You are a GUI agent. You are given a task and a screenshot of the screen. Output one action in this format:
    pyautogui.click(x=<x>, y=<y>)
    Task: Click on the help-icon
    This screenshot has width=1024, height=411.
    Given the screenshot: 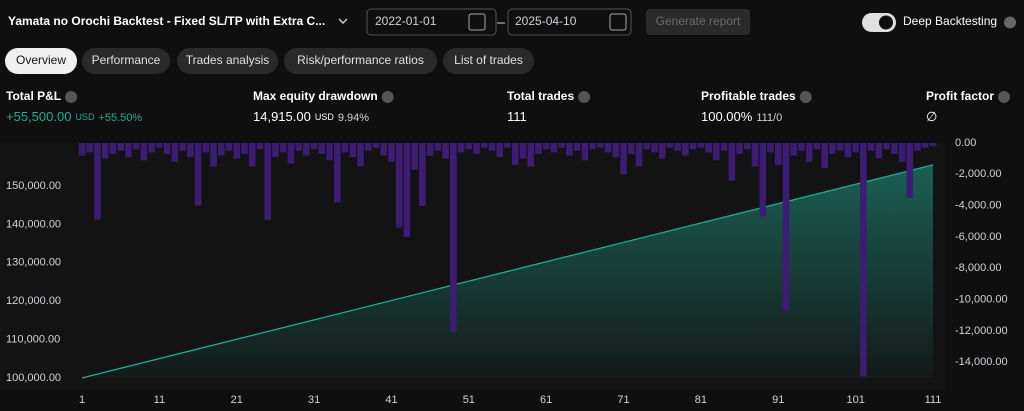 What is the action you would take?
    pyautogui.click(x=1010, y=22)
    